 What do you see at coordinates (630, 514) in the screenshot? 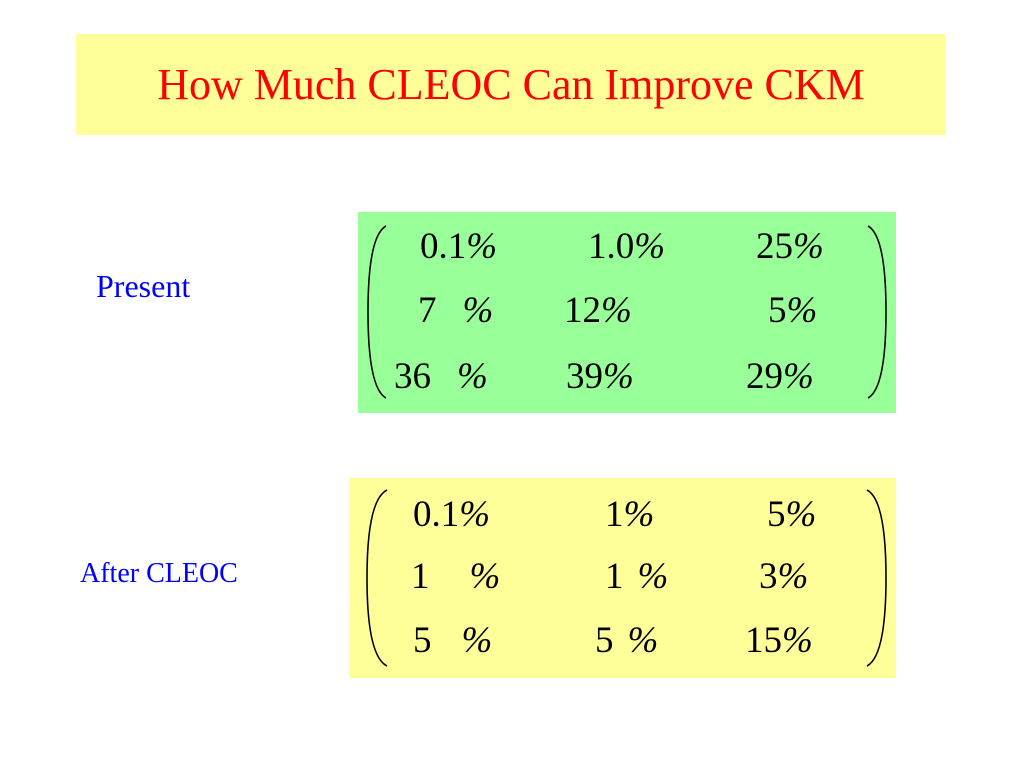
I see `after-cell-r1c2: 1%` at bounding box center [630, 514].